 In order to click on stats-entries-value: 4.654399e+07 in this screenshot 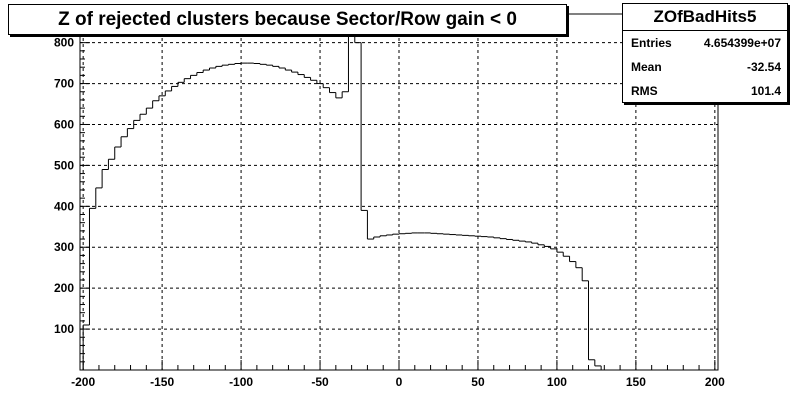, I will do `click(742, 43)`.